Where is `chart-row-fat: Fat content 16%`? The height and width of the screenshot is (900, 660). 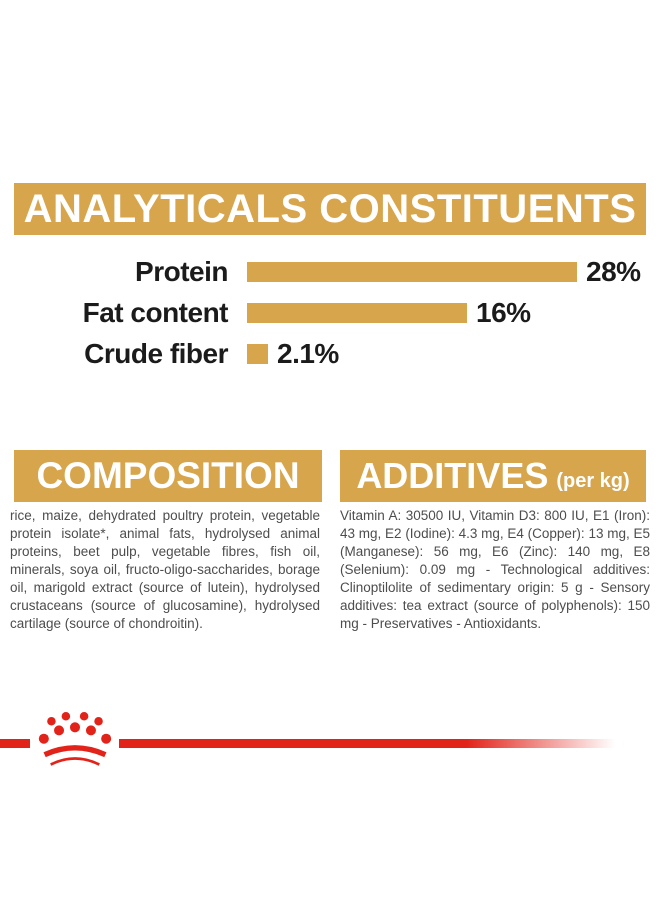 chart-row-fat: Fat content 16% is located at coordinates (330, 312).